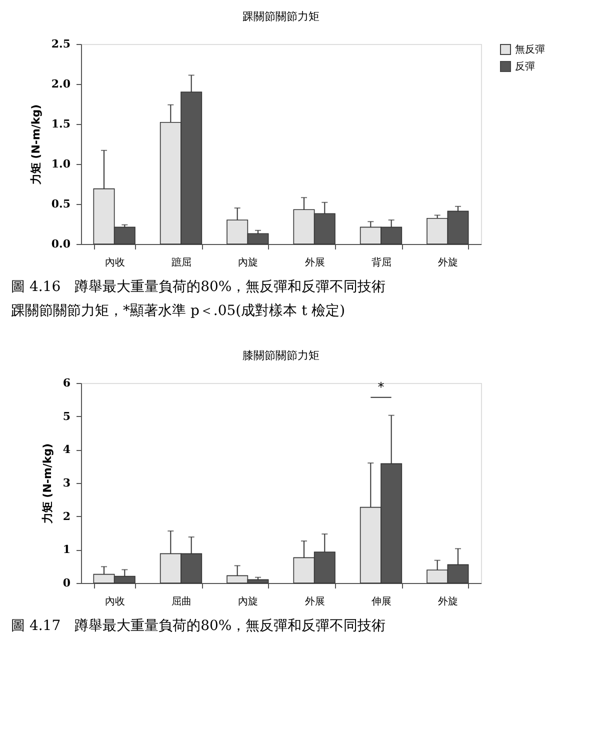  I want to click on y-tick-label: 0.0, so click(61, 244).